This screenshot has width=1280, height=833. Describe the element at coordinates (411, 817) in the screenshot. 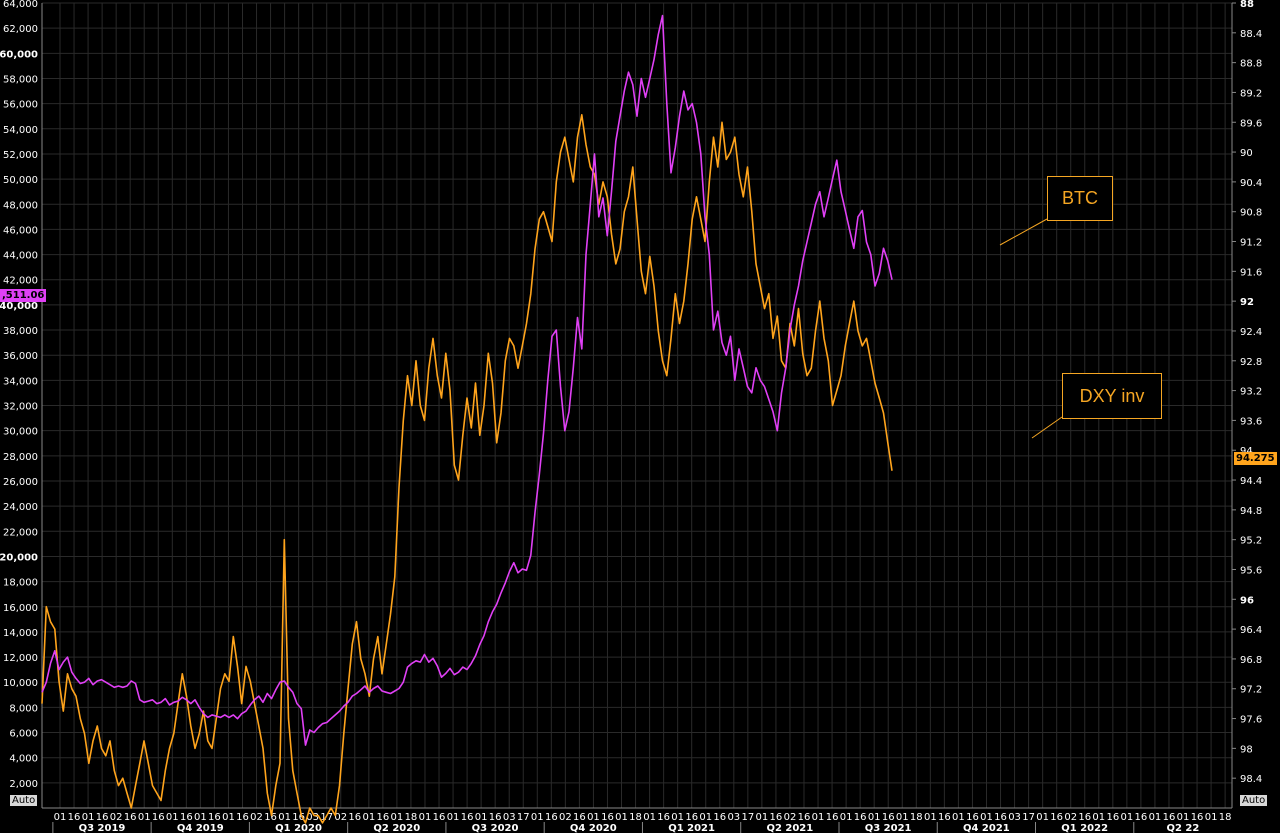

I see `x-axis-day-label: 18` at that location.